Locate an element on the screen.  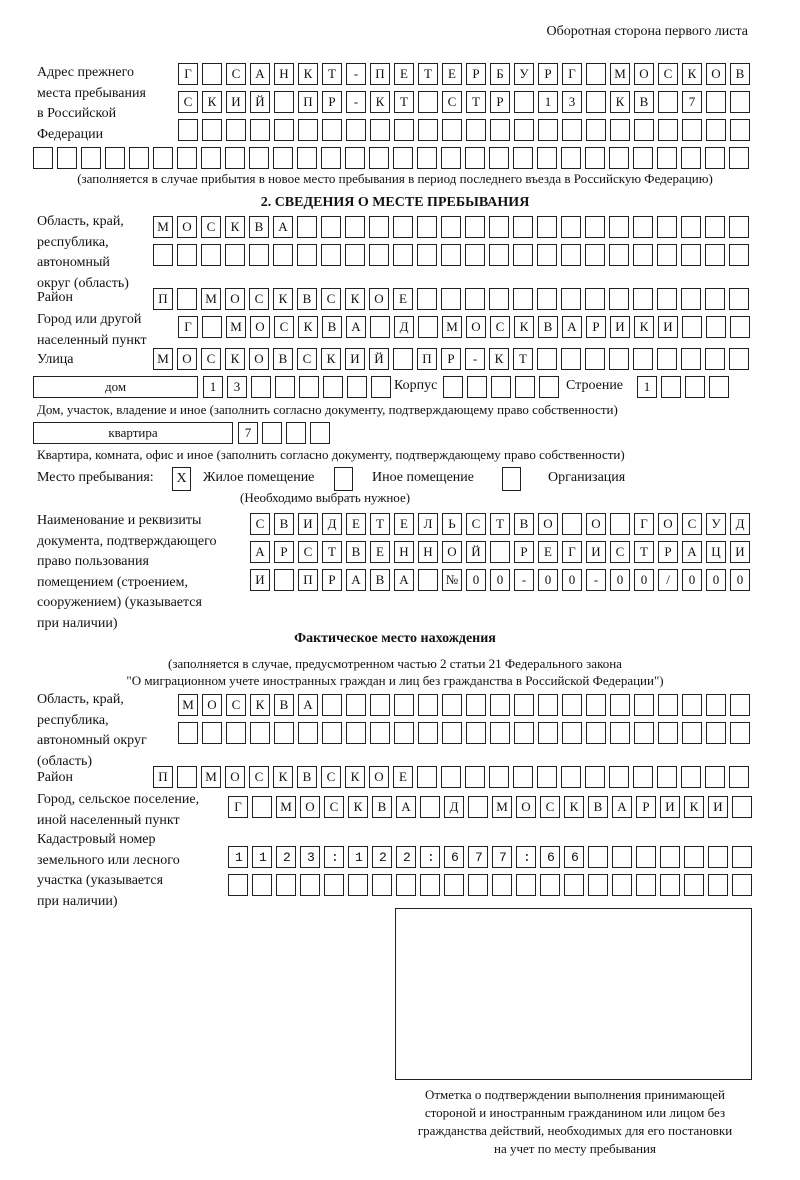
char-cell: Б is located at coordinates (500, 74).